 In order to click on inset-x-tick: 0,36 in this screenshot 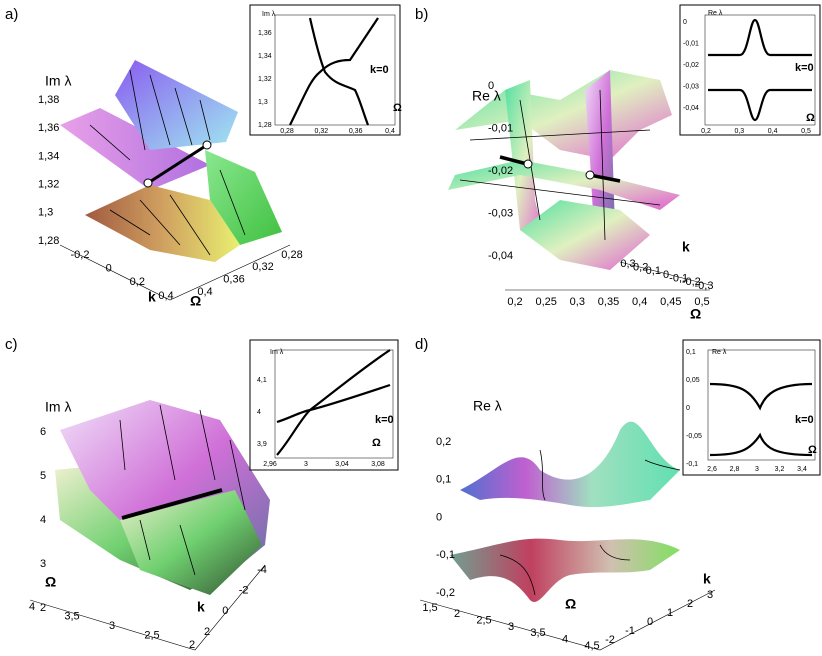, I will do `click(356, 131)`.